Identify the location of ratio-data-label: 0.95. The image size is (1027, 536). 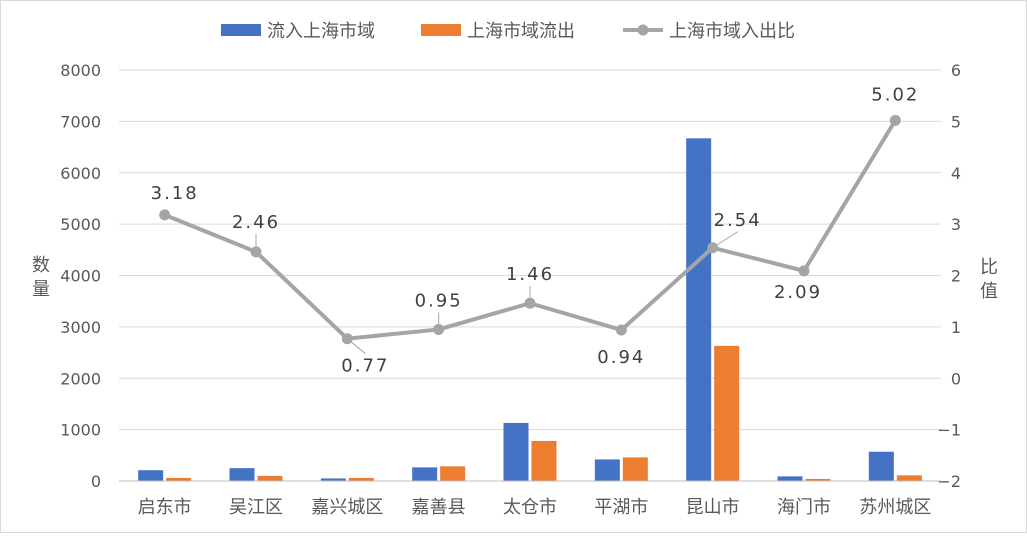
(439, 300).